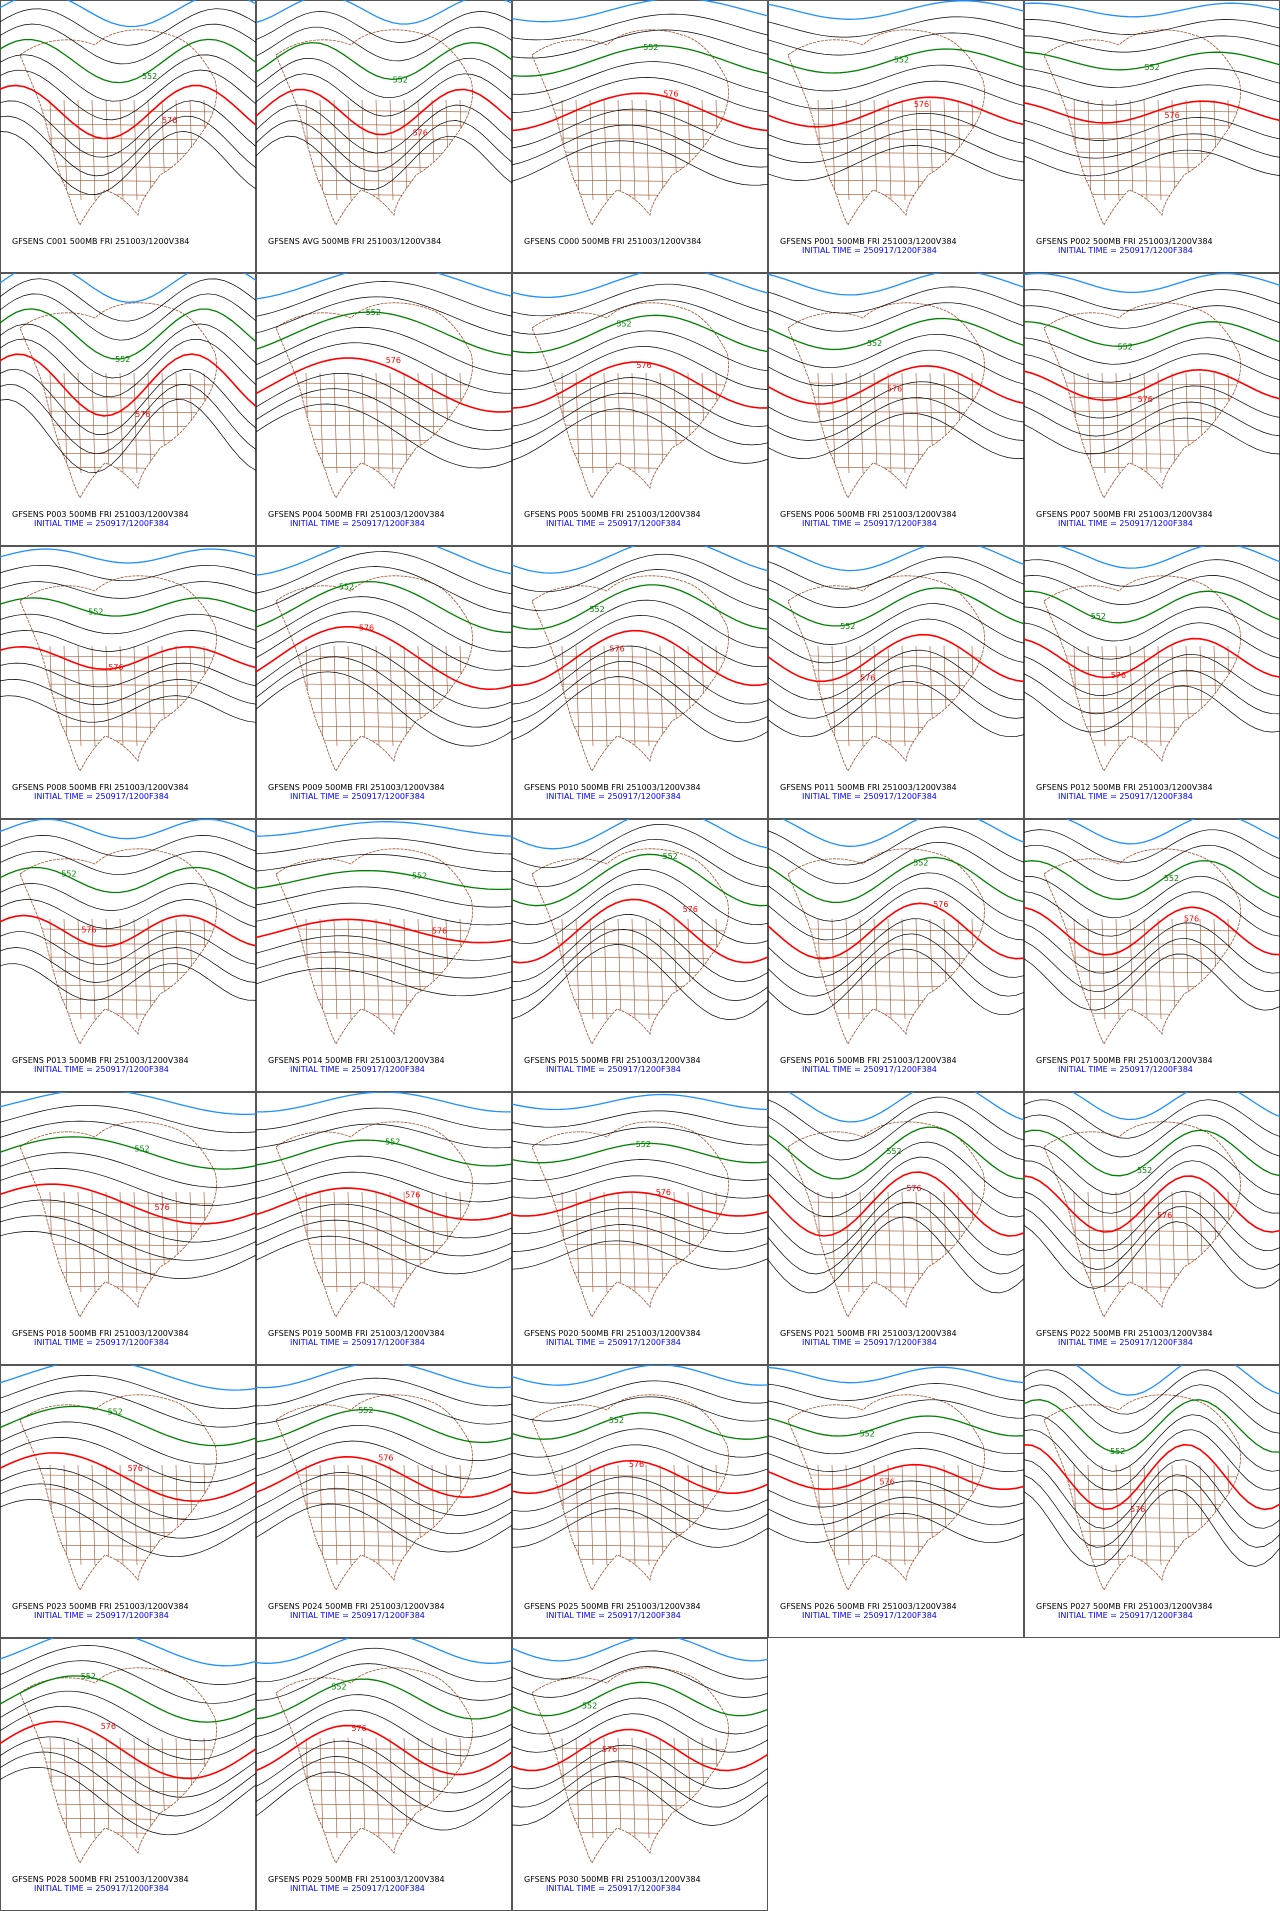 Image resolution: width=1280 pixels, height=1911 pixels. I want to click on caption: GFSENS P011 500MB FRI 251003/1200V384, so click(868, 787).